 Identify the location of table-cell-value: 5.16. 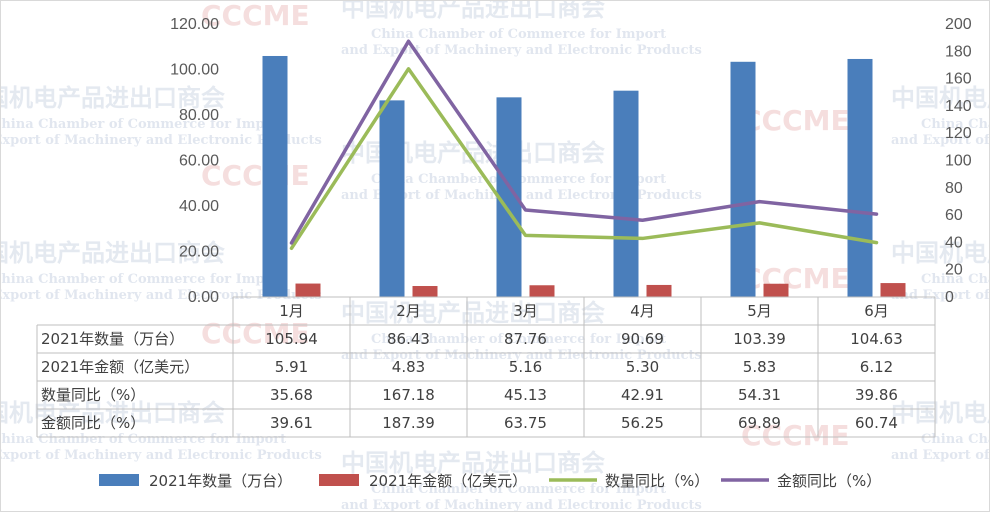
(525, 367).